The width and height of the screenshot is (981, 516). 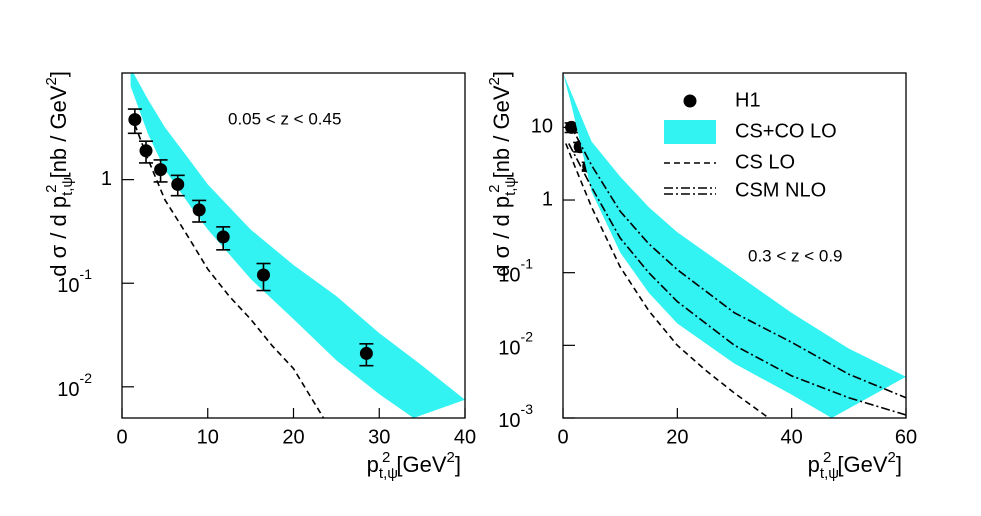 What do you see at coordinates (667, 280) in the screenshot?
I see `curve` at bounding box center [667, 280].